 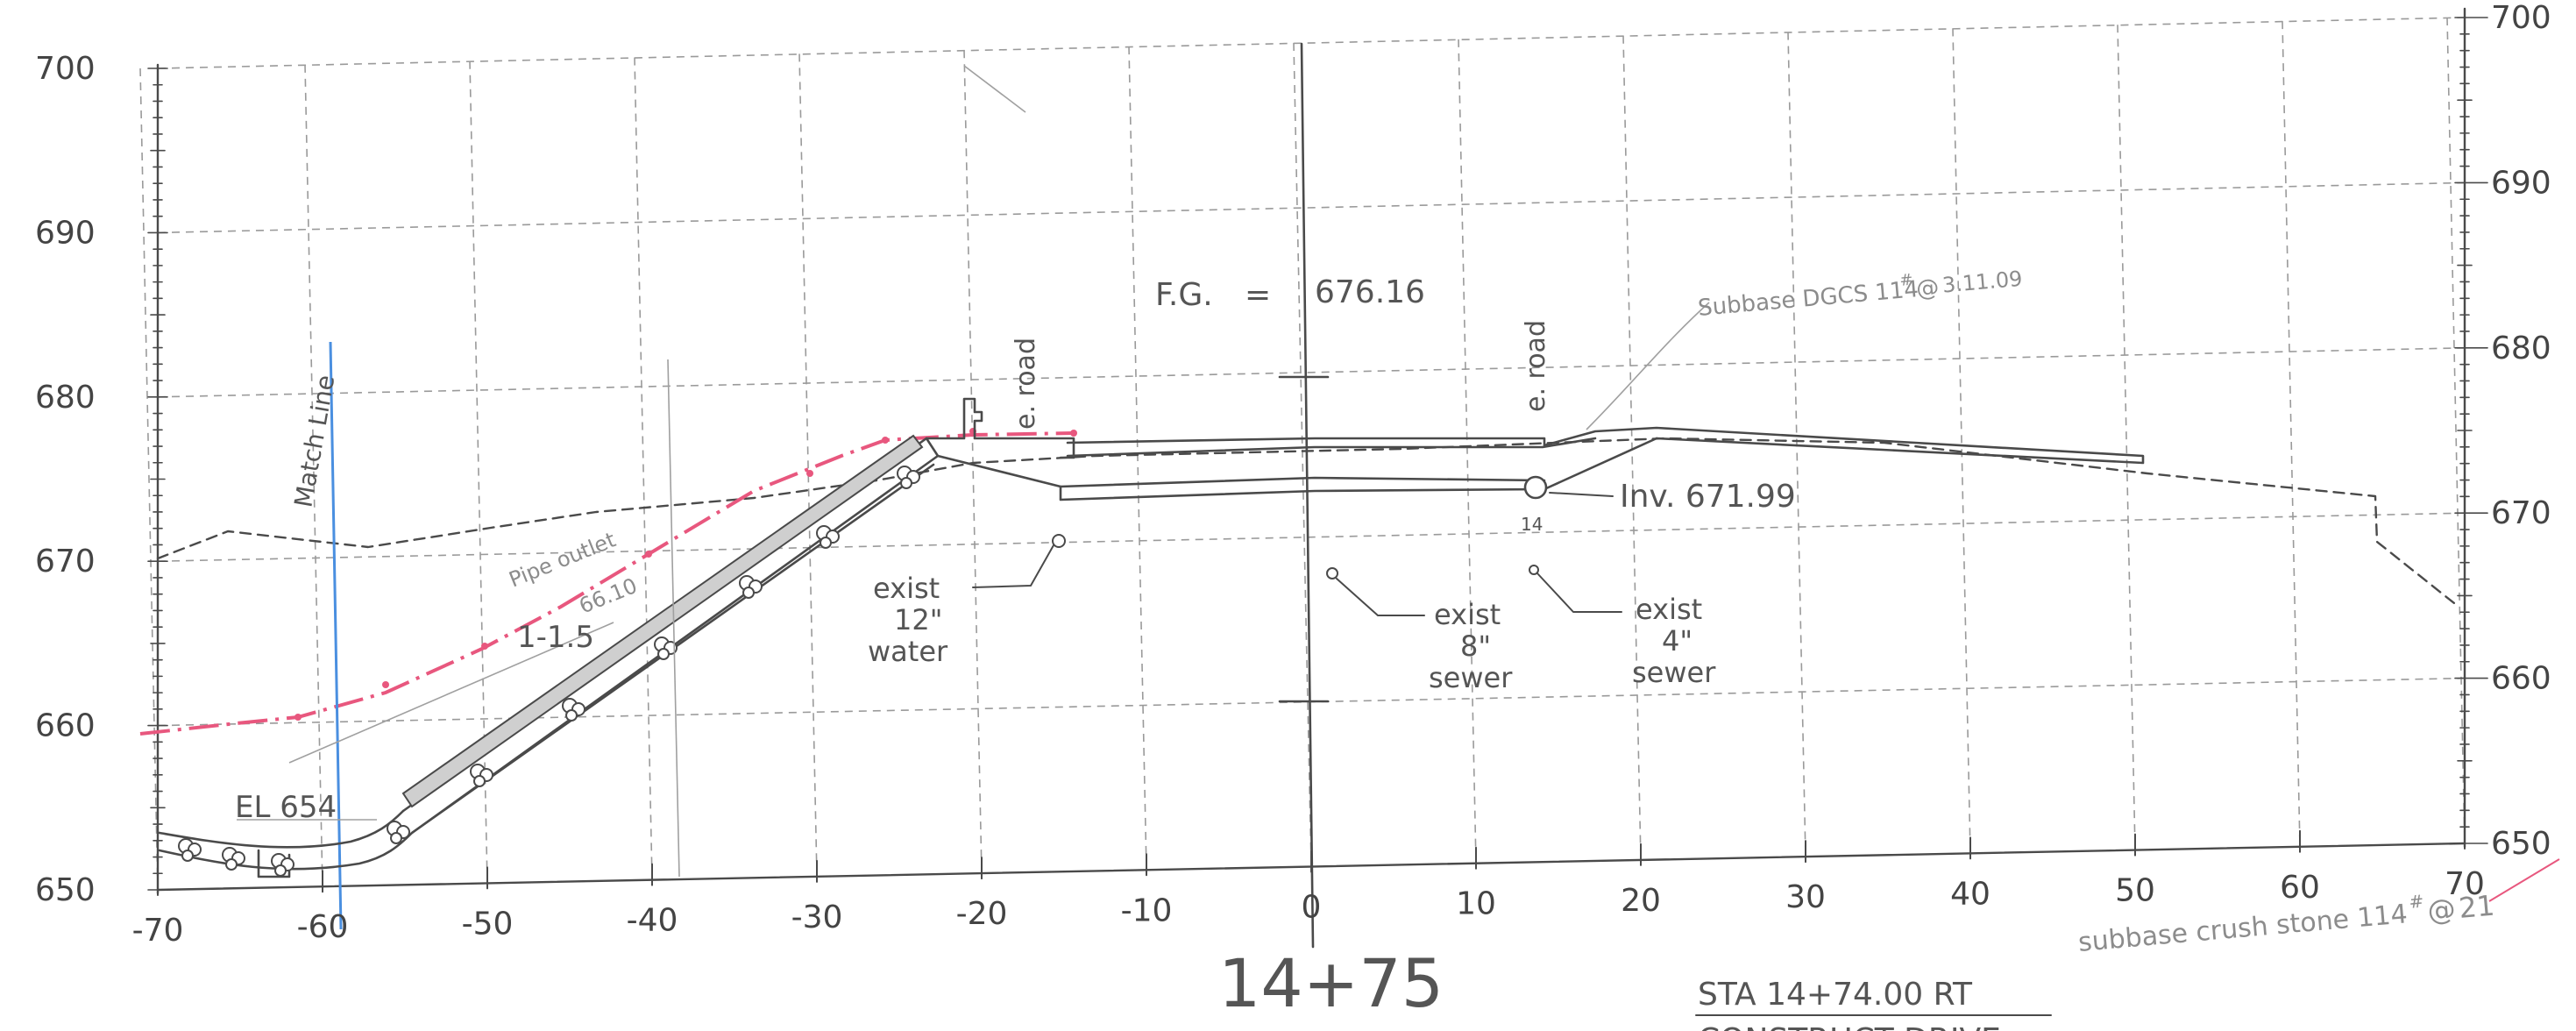 What do you see at coordinates (1928, 288) in the screenshot?
I see `subbase-top-sep: @` at bounding box center [1928, 288].